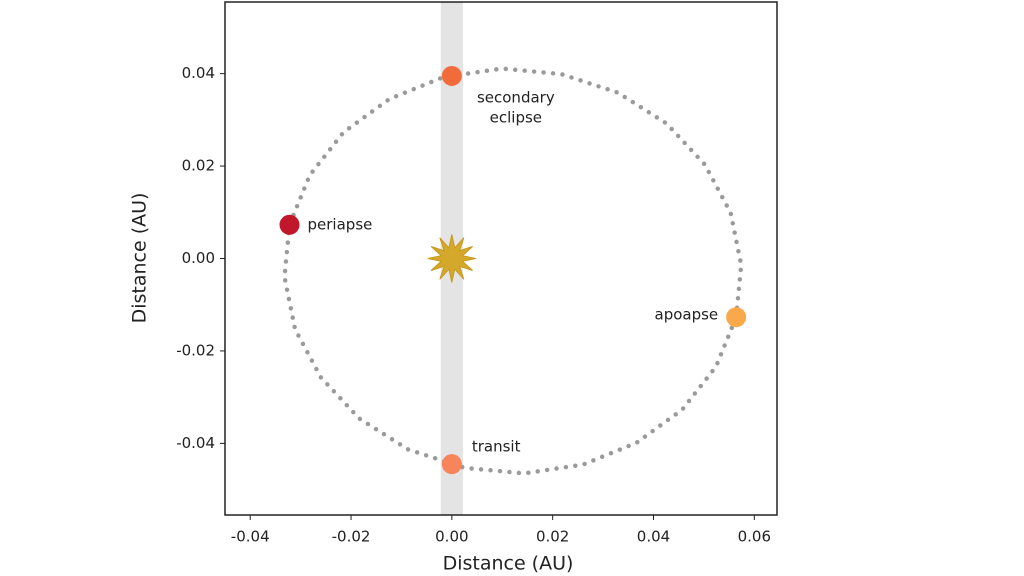 This screenshot has height=576, width=1024. Describe the element at coordinates (516, 97) in the screenshot. I see `point-label: secondary` at that location.